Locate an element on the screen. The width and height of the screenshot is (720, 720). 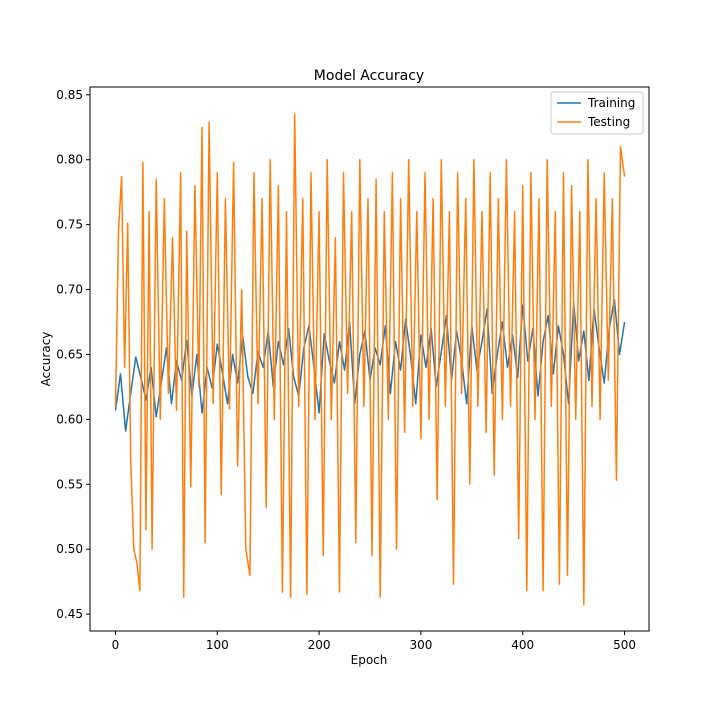
legend: Training Testing is located at coordinates (597, 113).